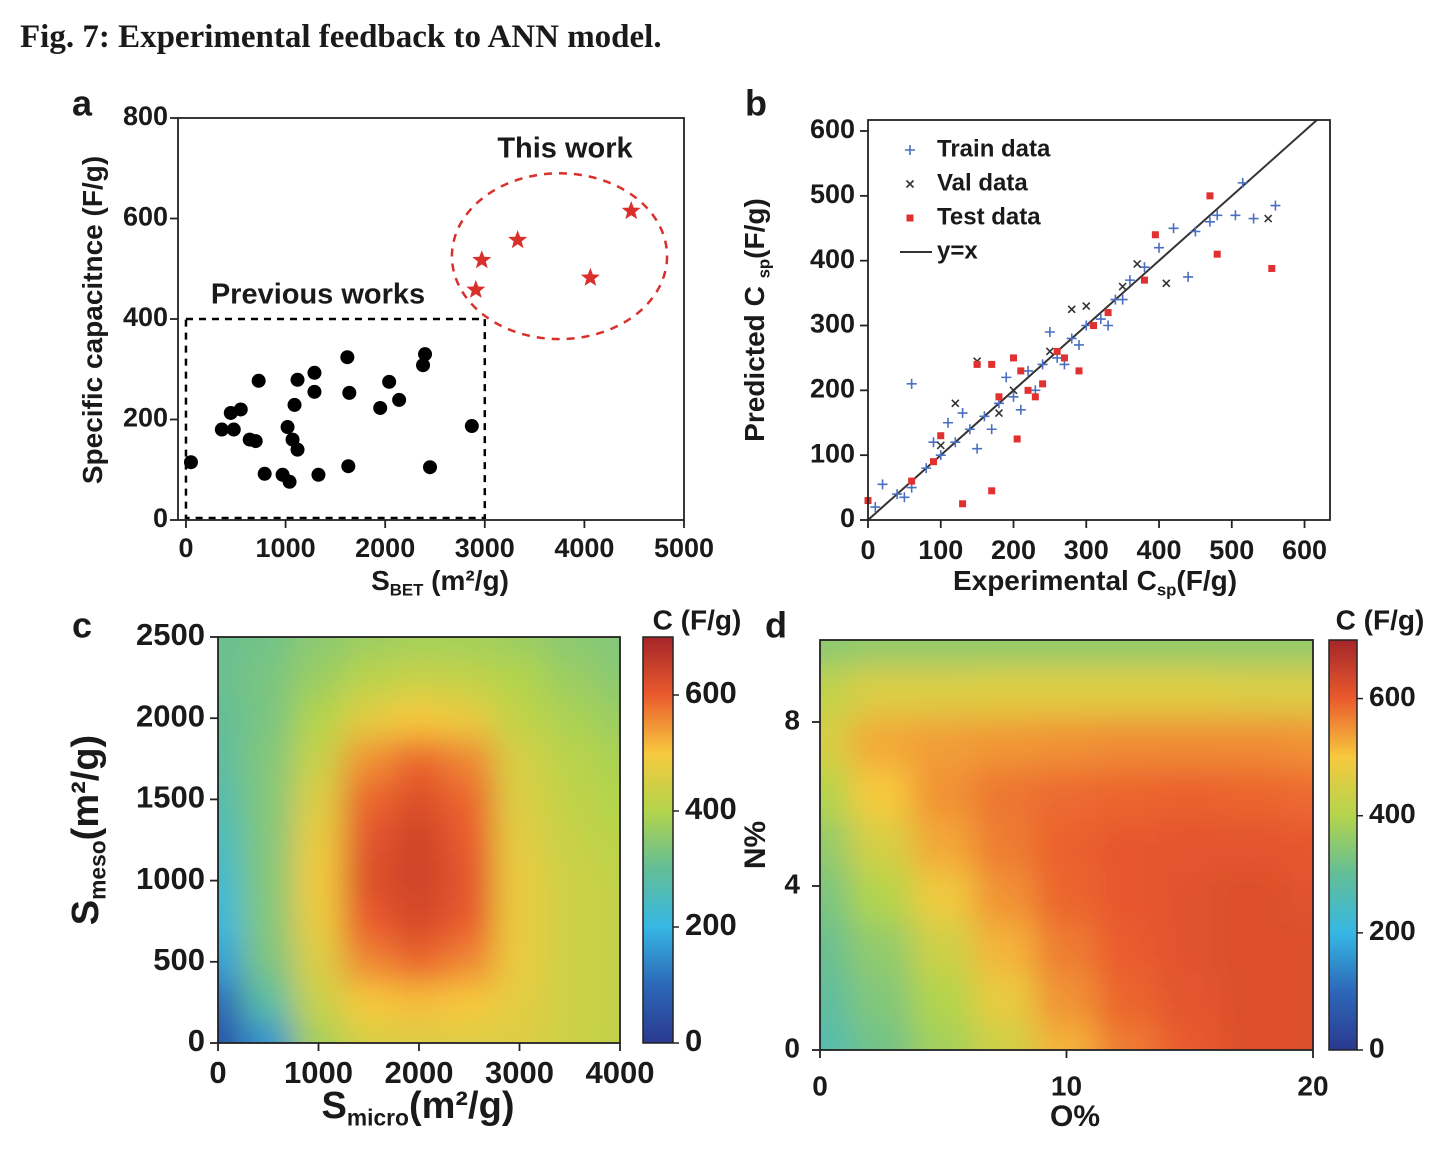  I want to click on x-tick-label: 4000, so click(584, 548).